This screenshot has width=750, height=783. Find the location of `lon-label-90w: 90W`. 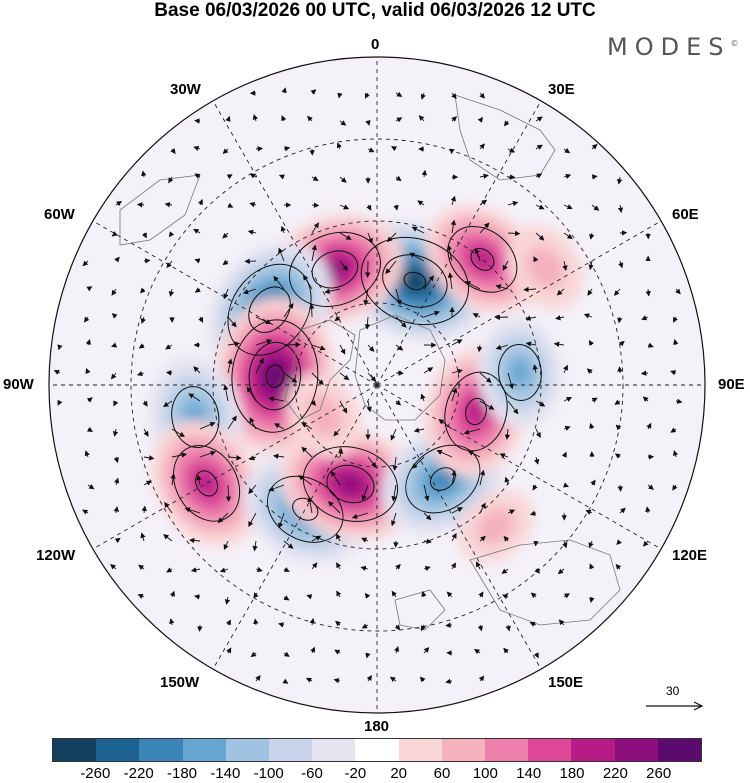

lon-label-90w: 90W is located at coordinates (18, 384).